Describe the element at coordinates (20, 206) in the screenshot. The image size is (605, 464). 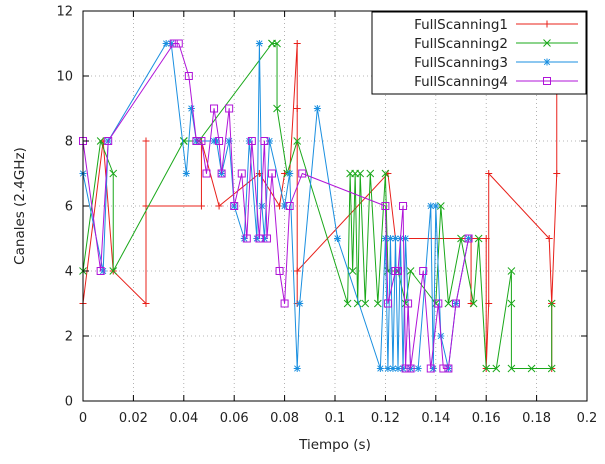
I see `y-axis-label: Canales (2.4GHz)` at that location.